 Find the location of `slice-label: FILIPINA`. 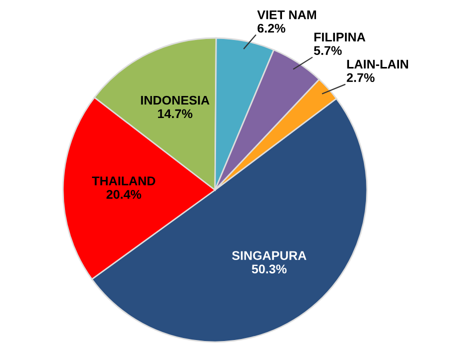

slice-label: FILIPINA is located at coordinates (340, 37).